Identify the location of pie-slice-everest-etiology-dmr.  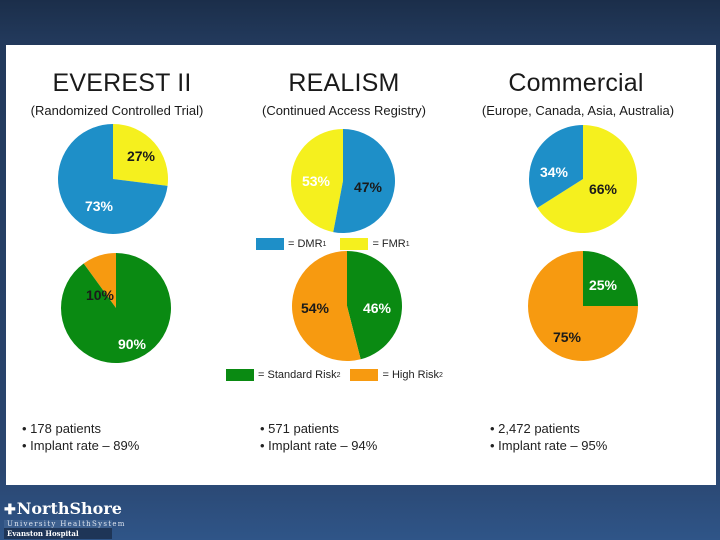
(113, 179).